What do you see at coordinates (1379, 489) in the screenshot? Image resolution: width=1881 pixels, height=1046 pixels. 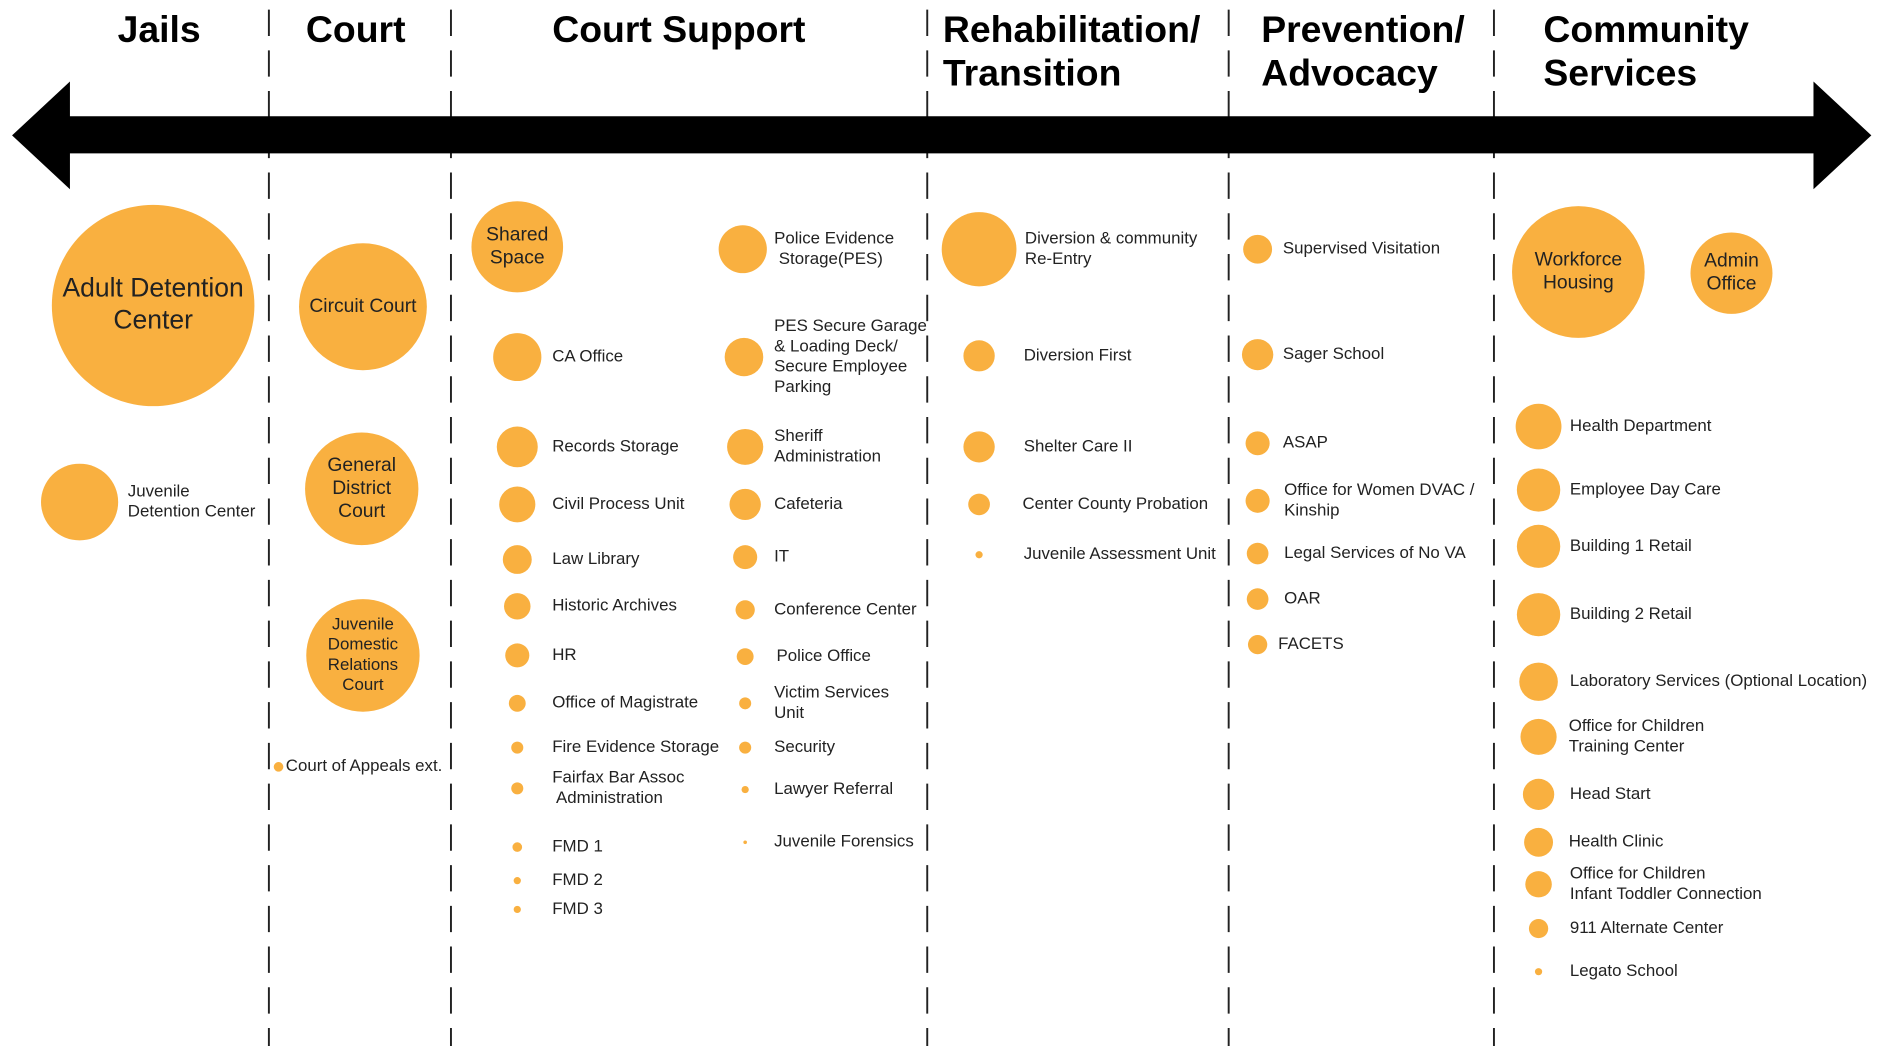 I see `item-label: Office for Women DVAC /` at bounding box center [1379, 489].